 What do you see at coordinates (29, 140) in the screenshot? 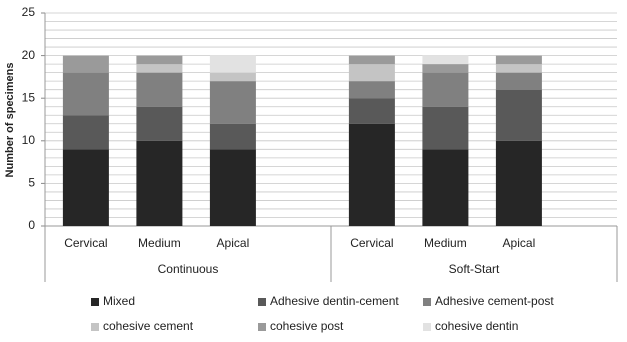
I see `y-tick-label: 10` at bounding box center [29, 140].